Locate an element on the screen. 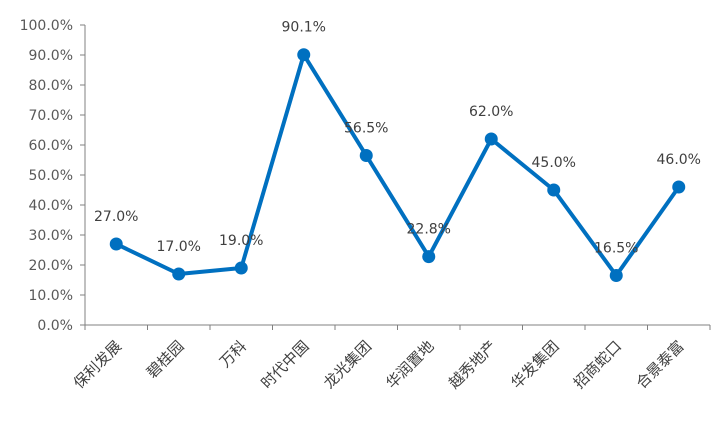 This screenshot has height=432, width=717. x-category-label: 华润置地 is located at coordinates (409, 364).